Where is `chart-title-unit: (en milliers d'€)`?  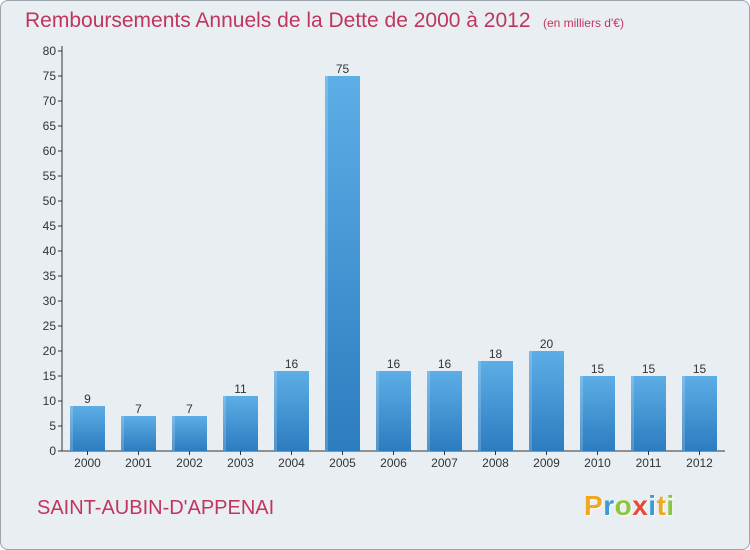
chart-title-unit: (en milliers d'€) is located at coordinates (583, 23).